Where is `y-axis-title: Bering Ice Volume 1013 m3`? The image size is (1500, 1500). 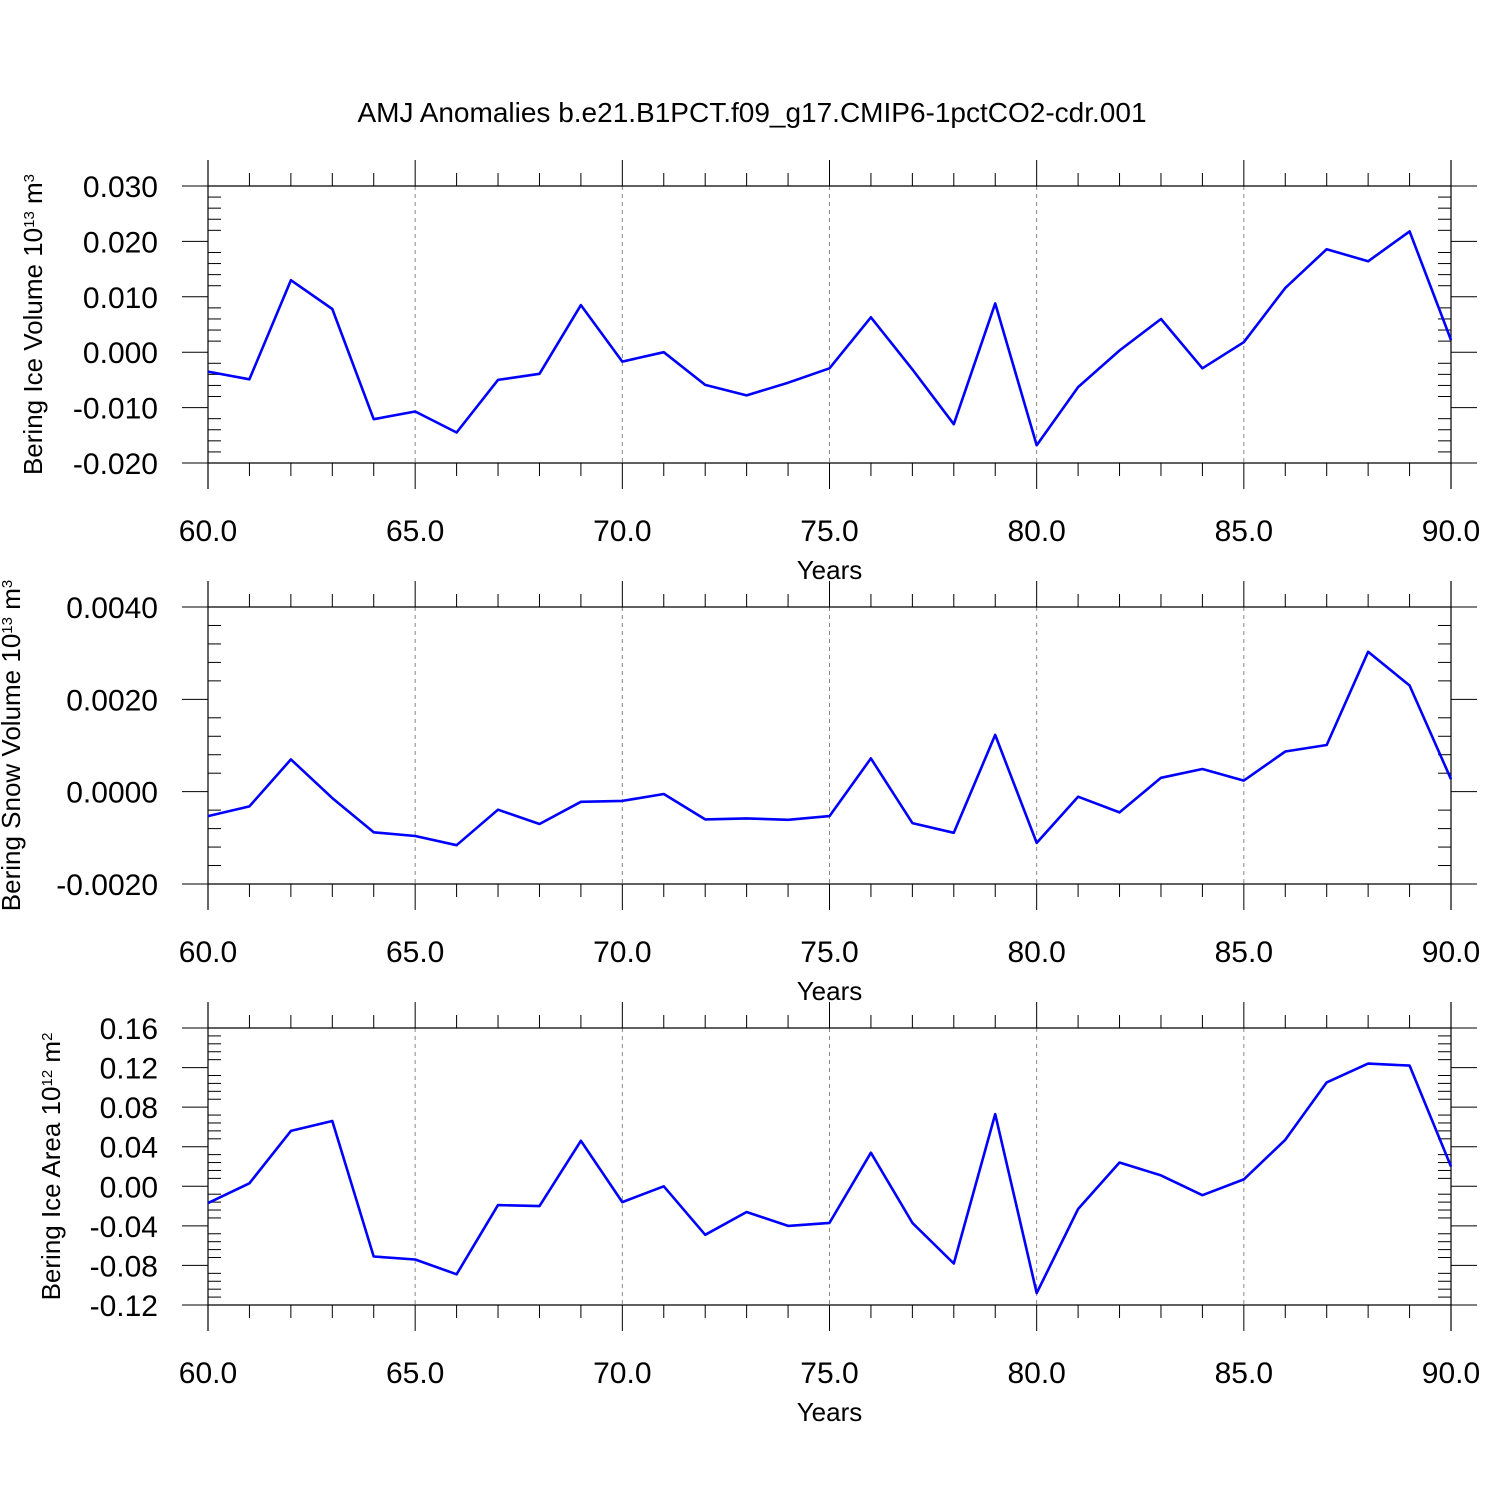 y-axis-title: Bering Ice Volume 1013 m3 is located at coordinates (33, 324).